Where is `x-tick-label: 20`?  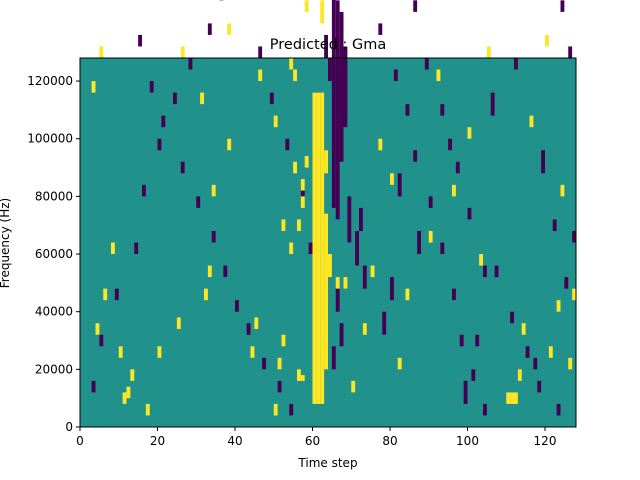 x-tick-label: 20 is located at coordinates (157, 441).